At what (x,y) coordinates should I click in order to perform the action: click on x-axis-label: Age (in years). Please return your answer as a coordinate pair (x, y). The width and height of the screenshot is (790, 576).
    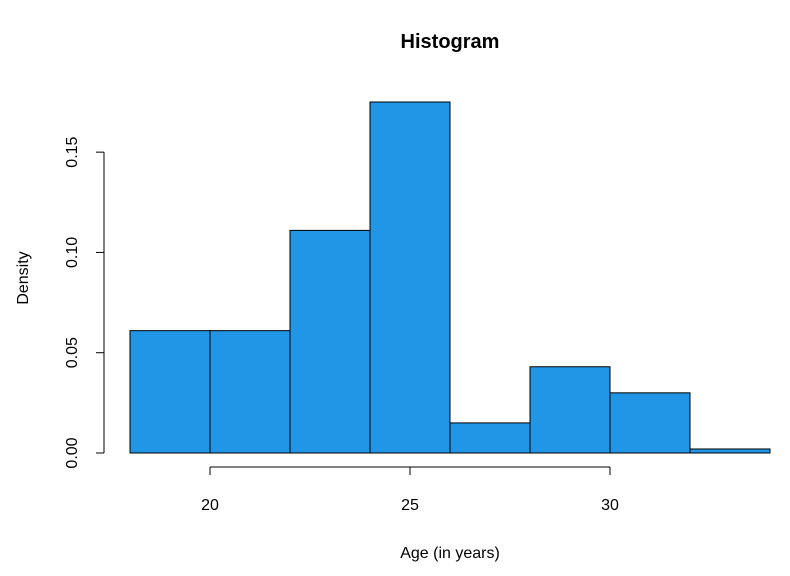
    Looking at the image, I should click on (450, 553).